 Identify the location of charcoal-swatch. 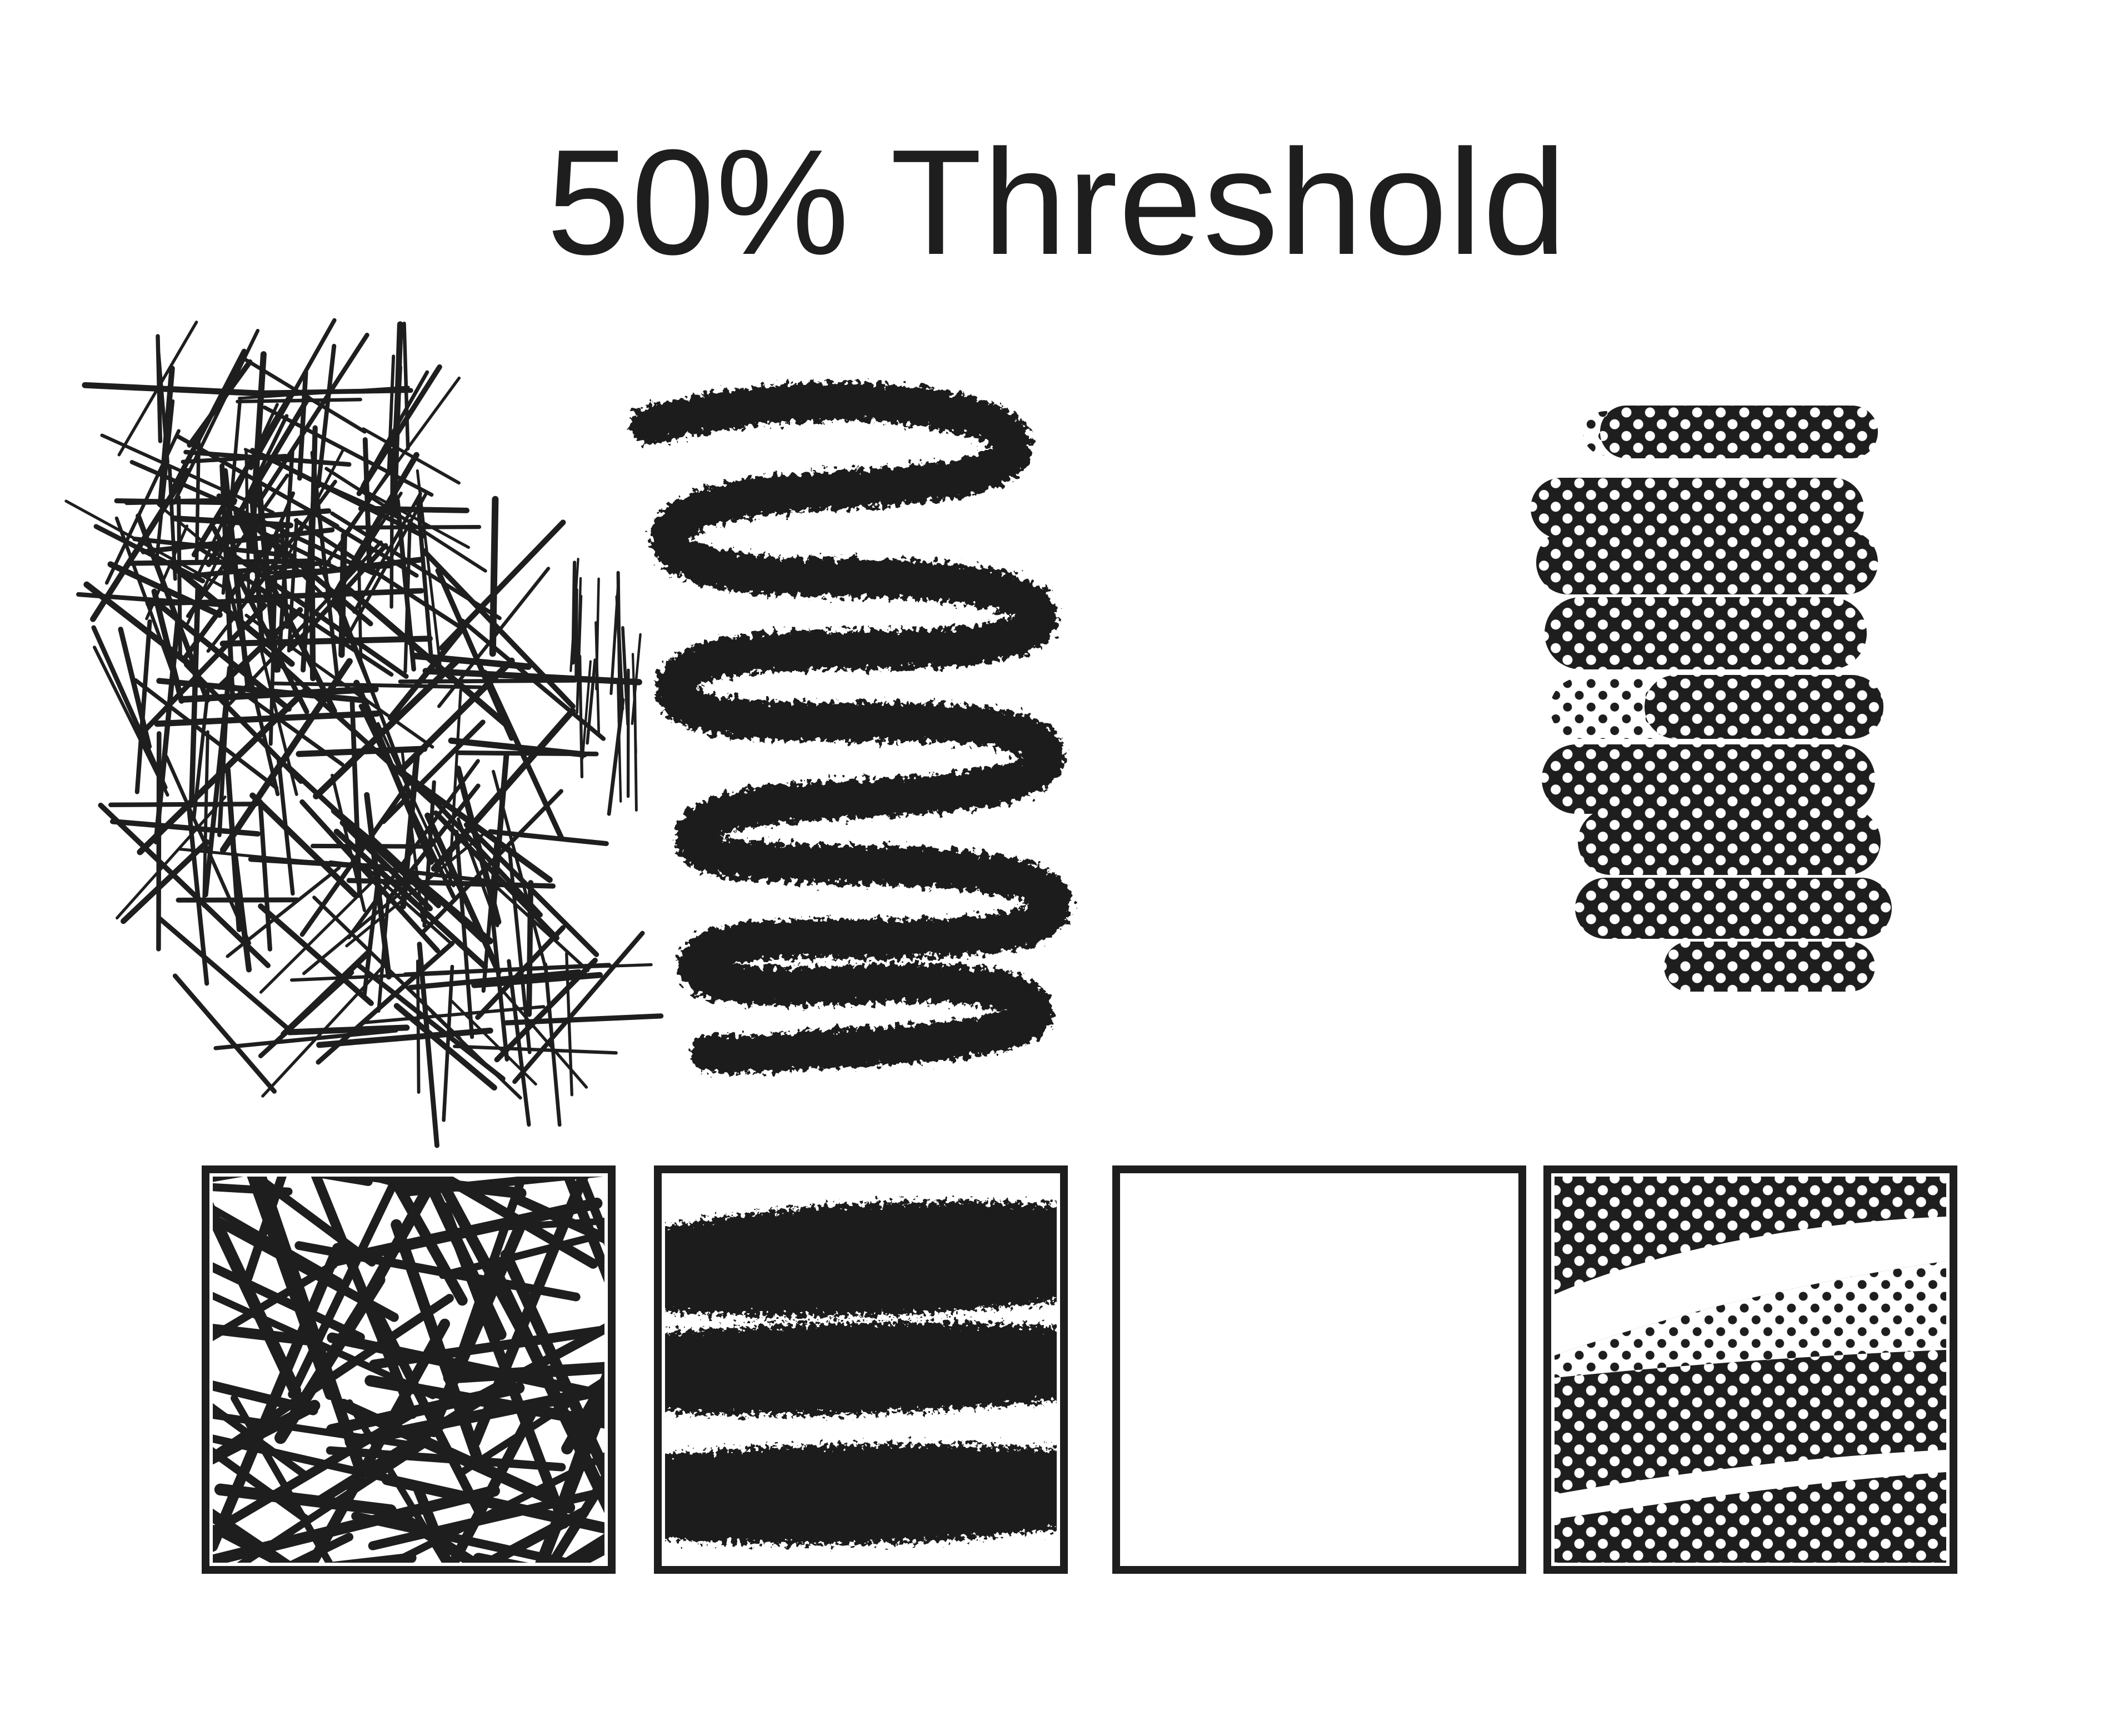
(861, 1369).